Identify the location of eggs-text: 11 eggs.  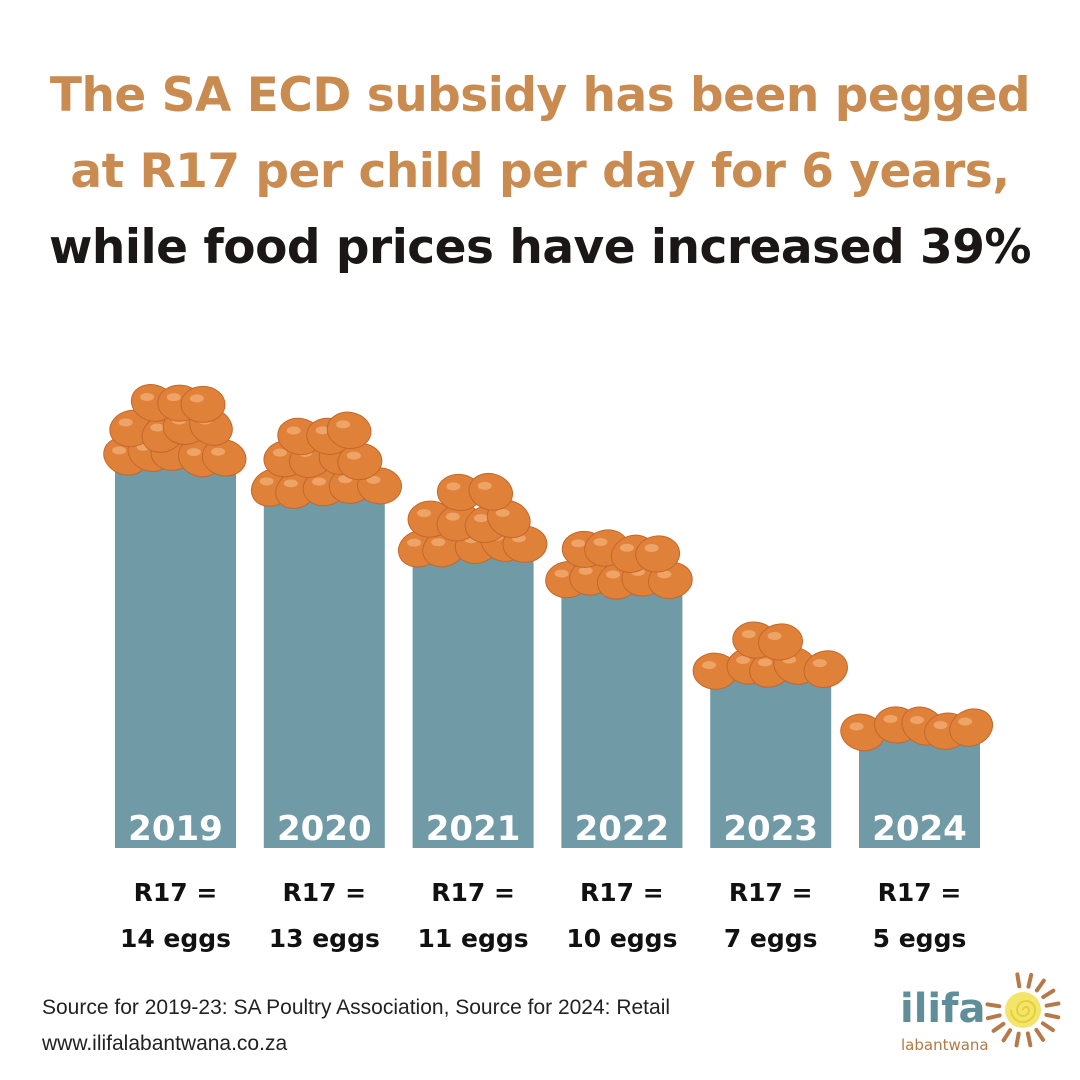
(473, 938).